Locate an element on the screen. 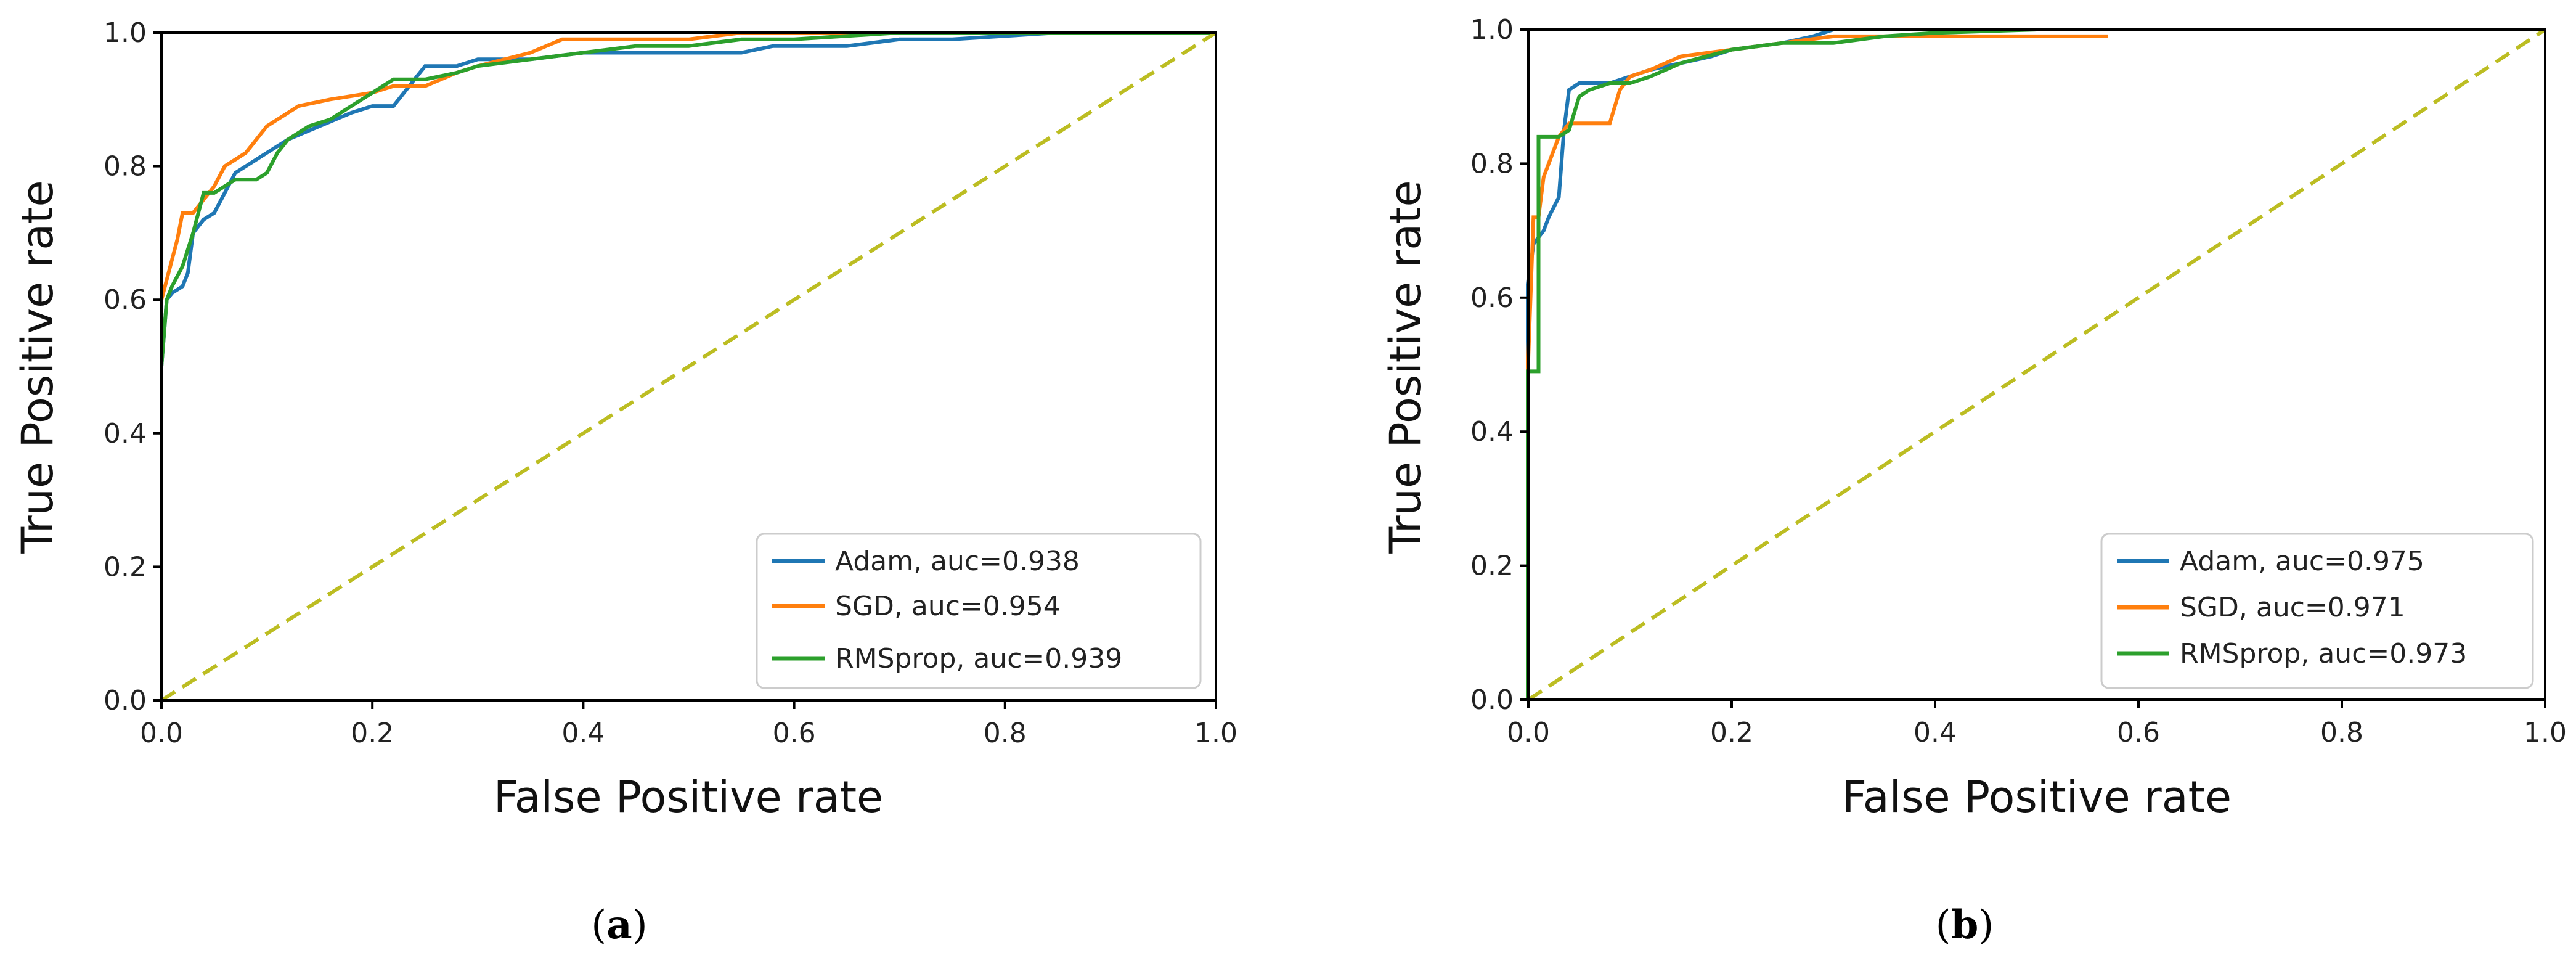  panel-a-x-axis-label: False Positive rate is located at coordinates (688, 797).